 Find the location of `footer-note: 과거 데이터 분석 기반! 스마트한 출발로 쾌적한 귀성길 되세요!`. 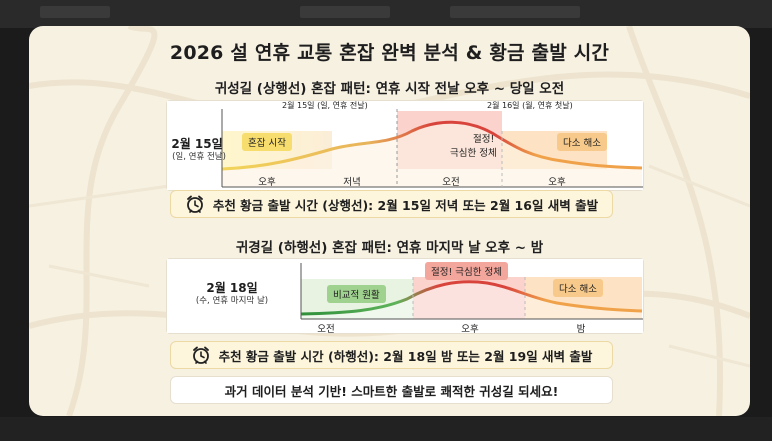

footer-note: 과거 데이터 분석 기반! 스마트한 출발로 쾌적한 귀성길 되세요! is located at coordinates (391, 390).